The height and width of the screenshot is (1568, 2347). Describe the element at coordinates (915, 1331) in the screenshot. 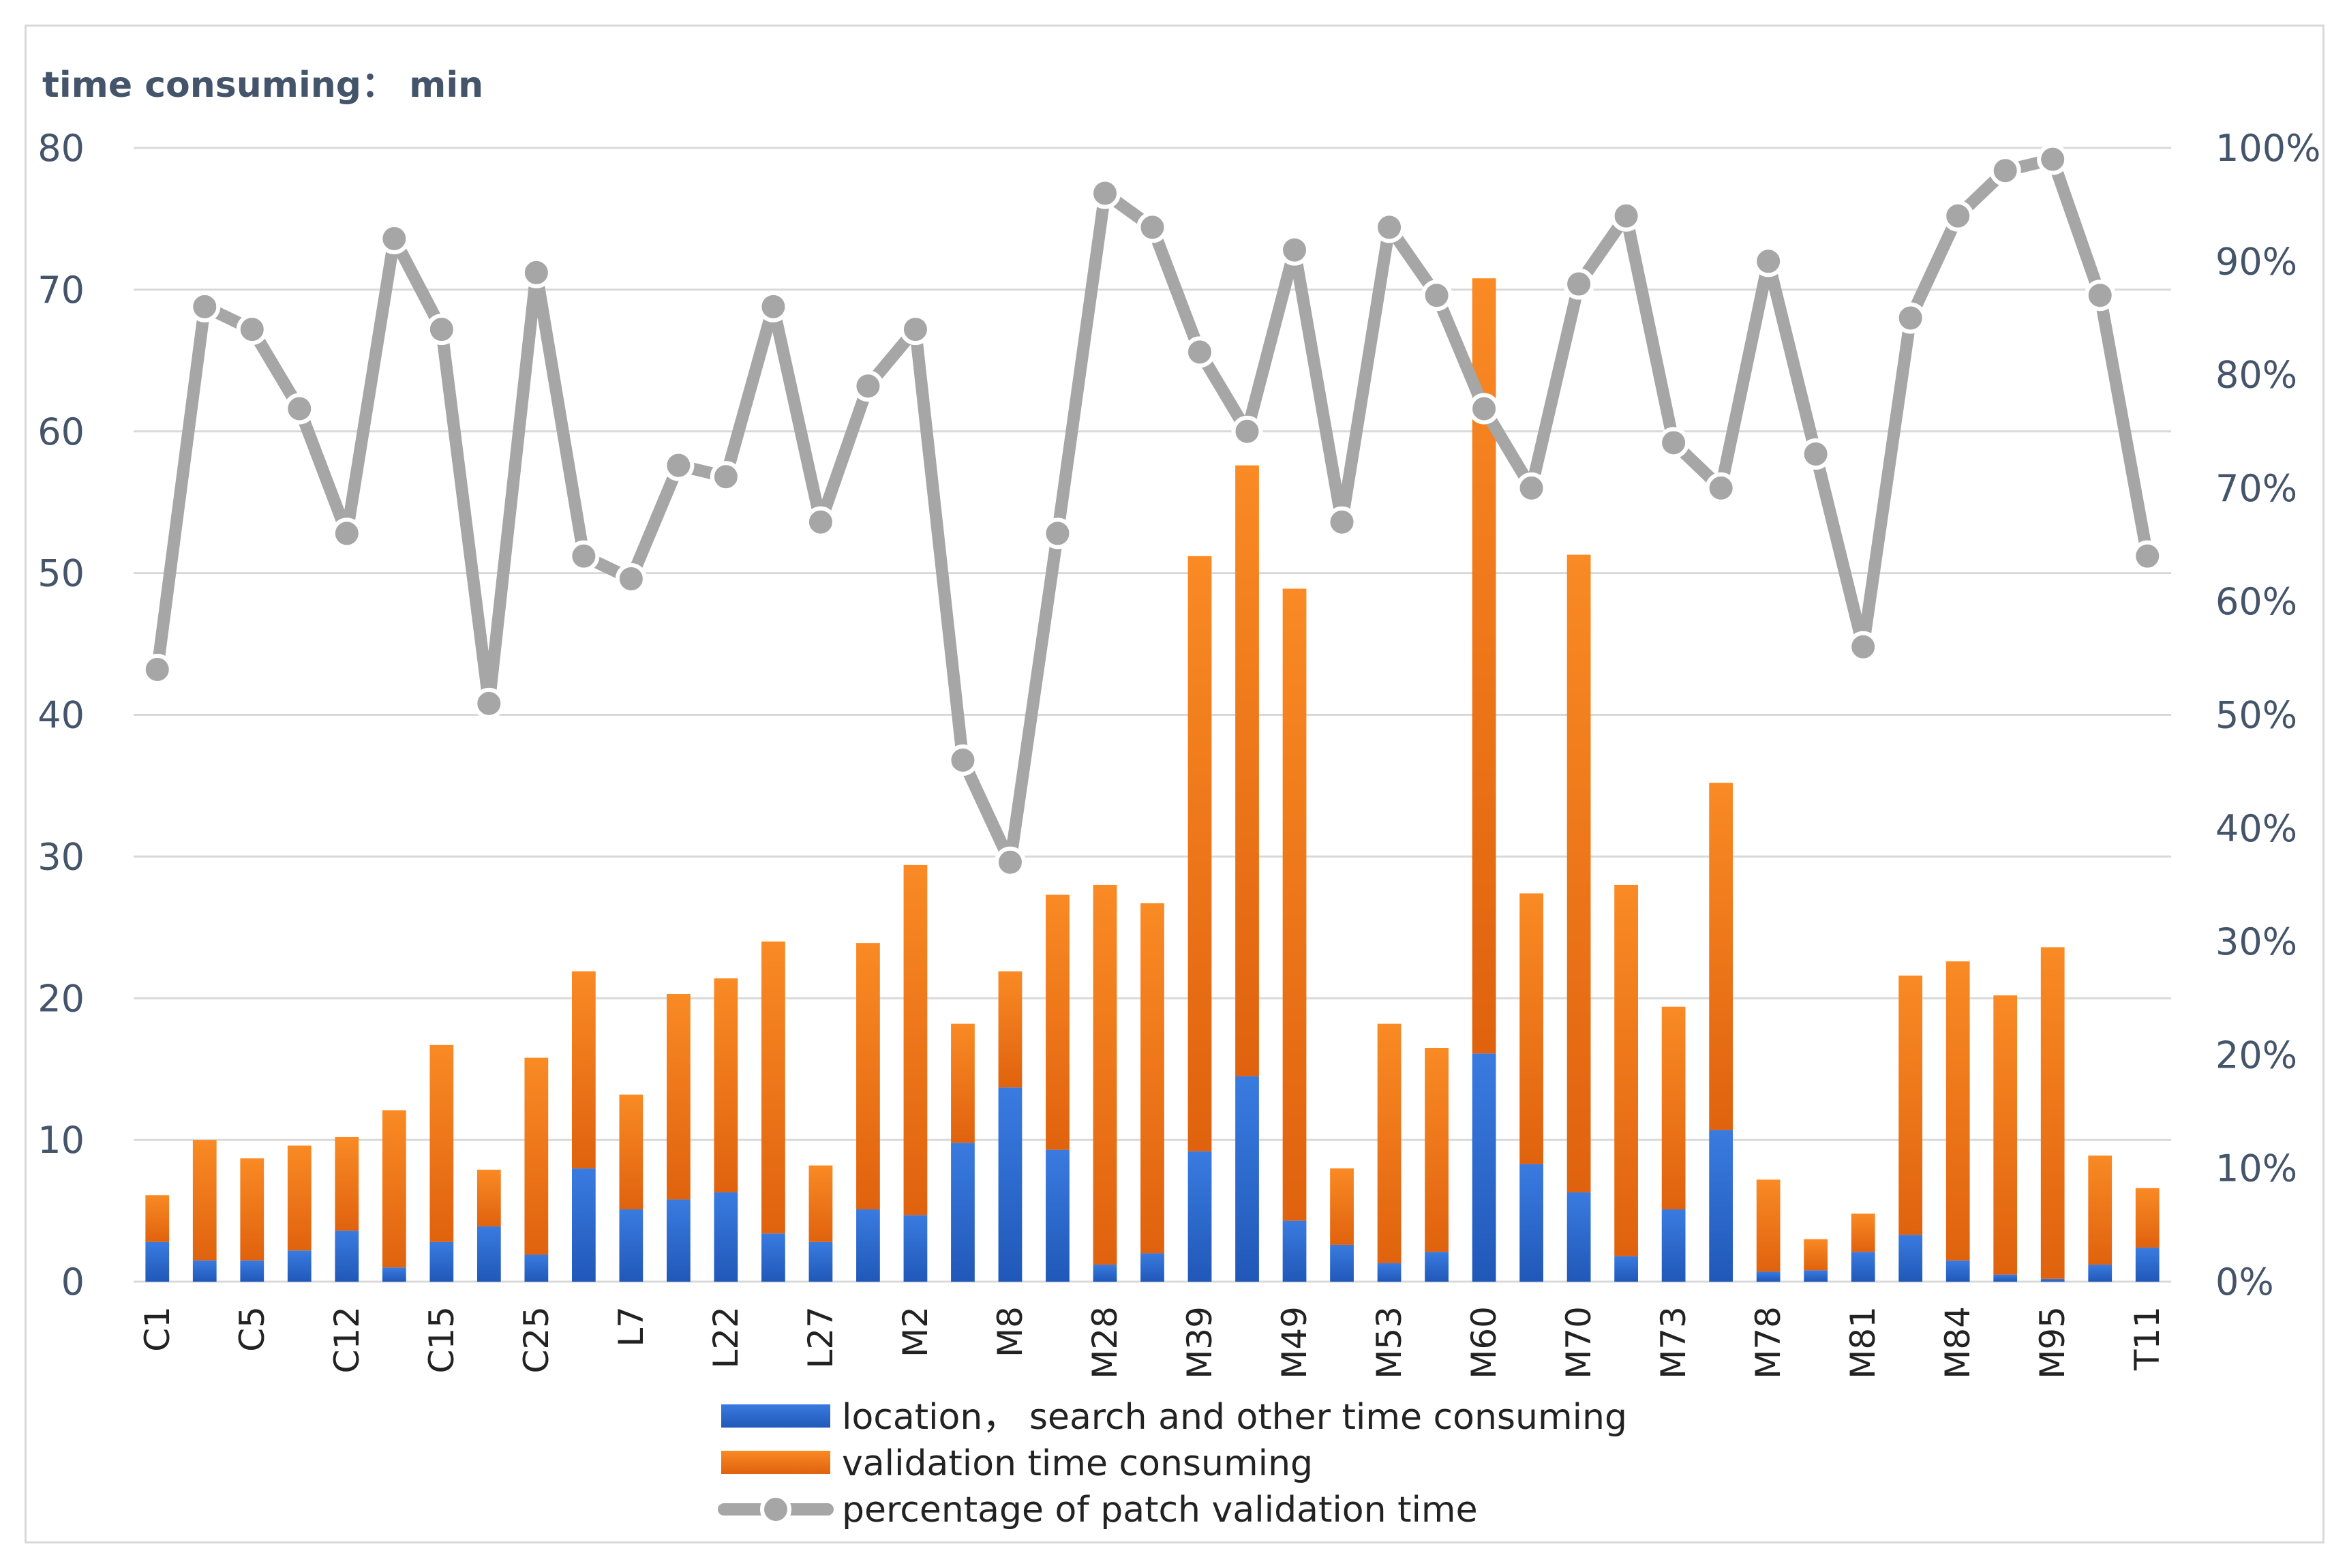

I see `x-tick-label: M2` at that location.